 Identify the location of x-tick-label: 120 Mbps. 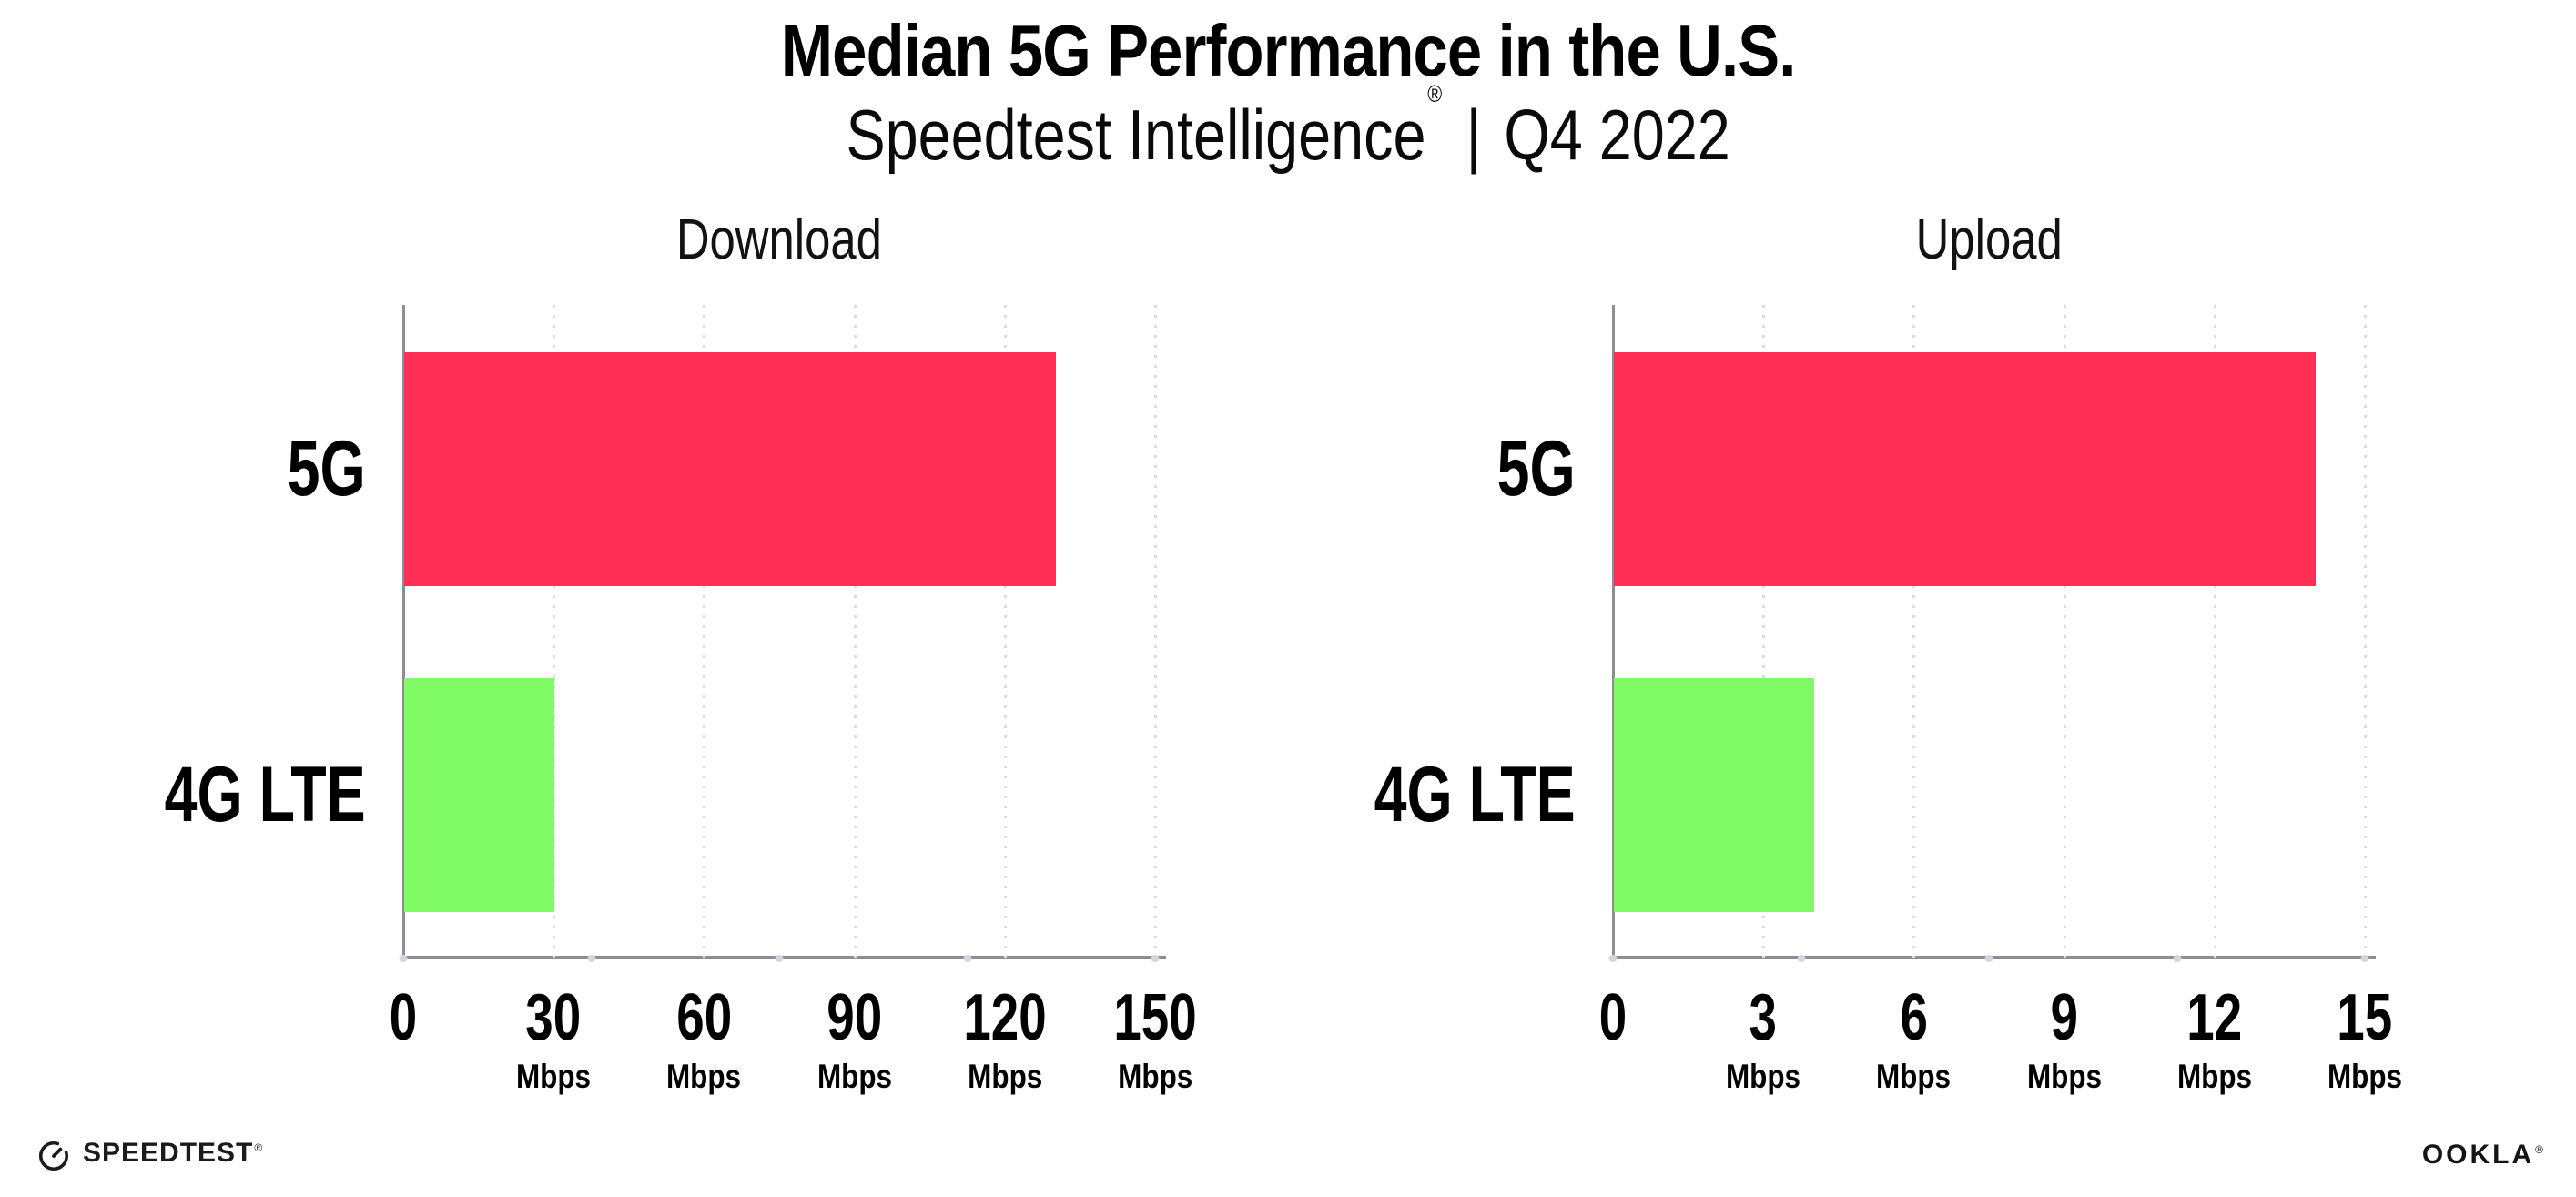
(1005, 1039).